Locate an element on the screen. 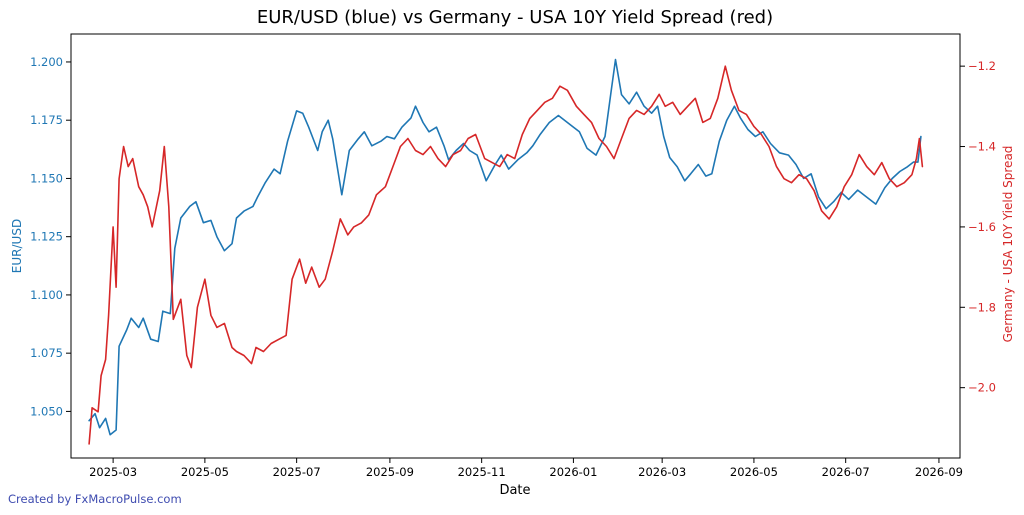 The image size is (1024, 515). x-tick-label: 2026-05 is located at coordinates (754, 472).